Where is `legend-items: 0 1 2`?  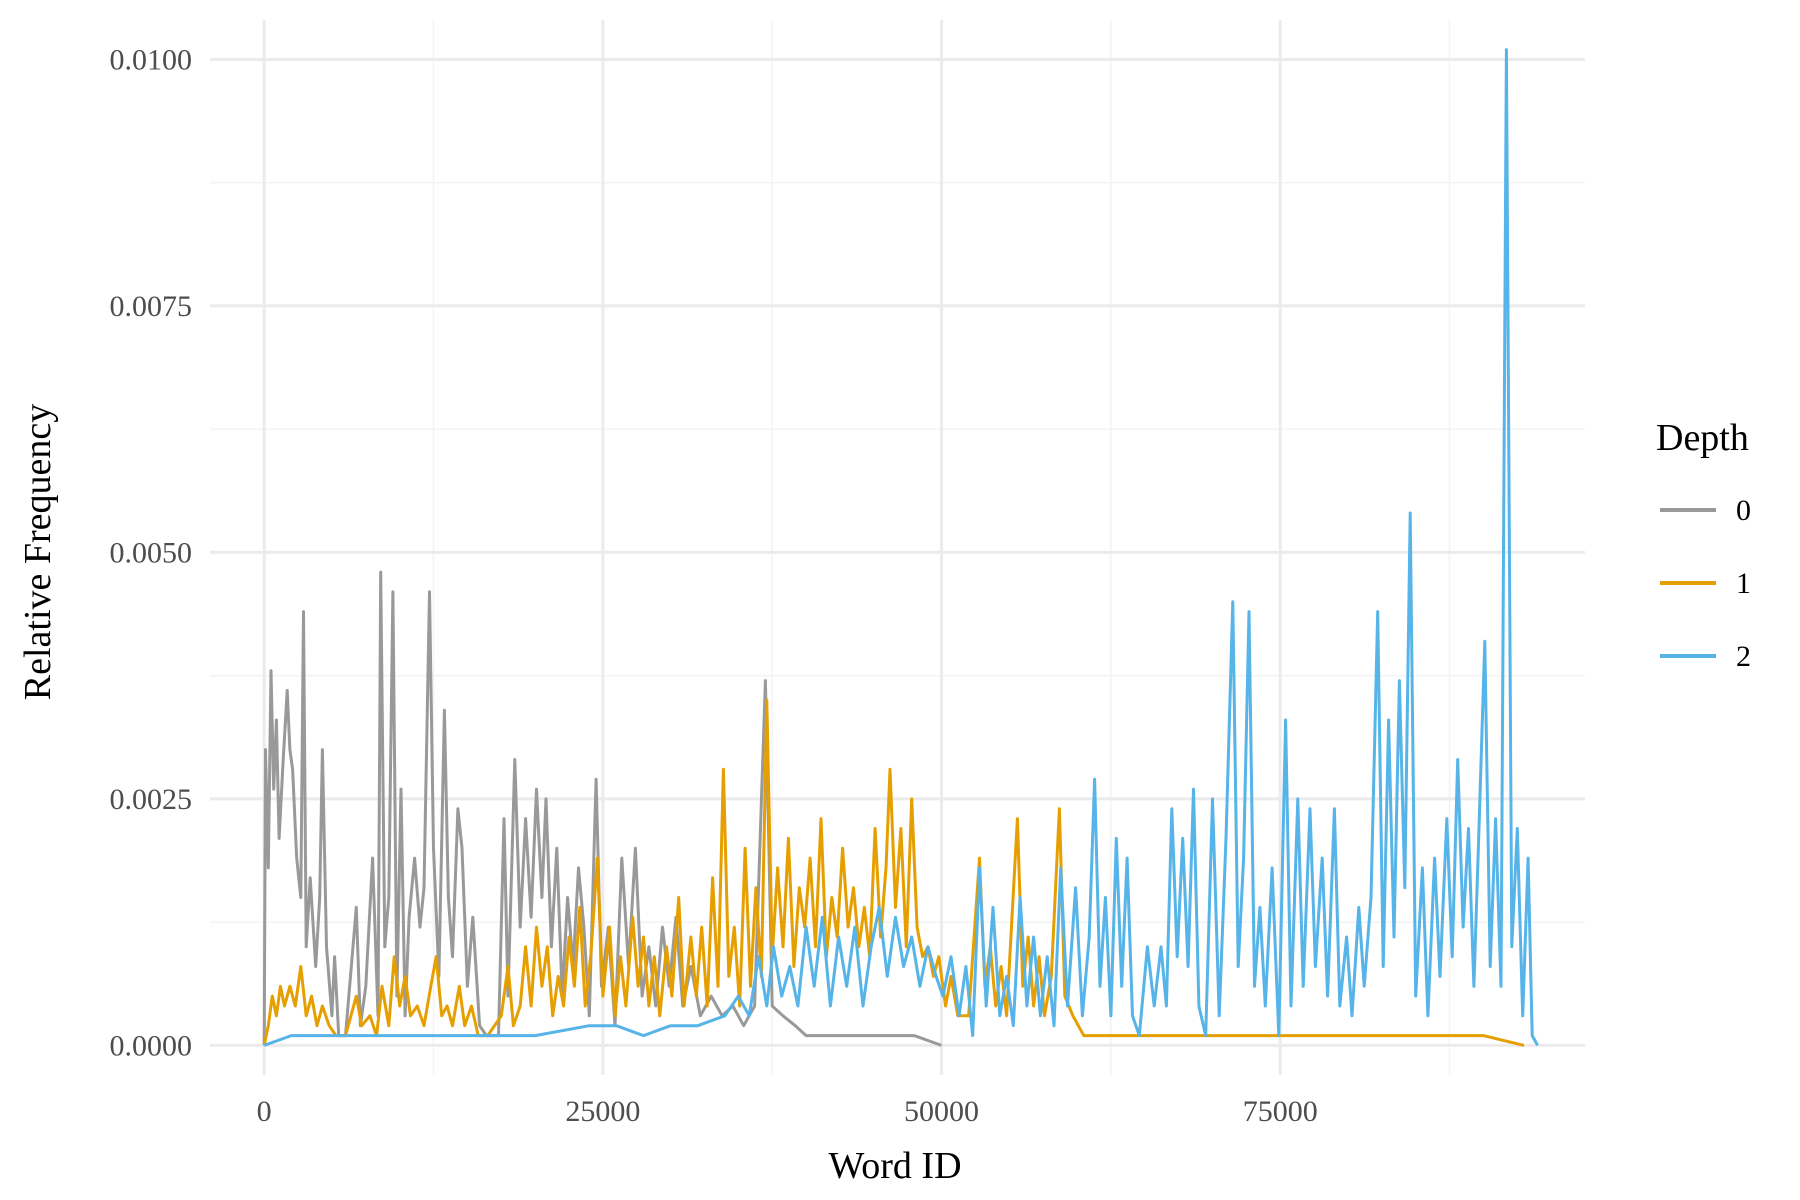 legend-items: 0 1 2 is located at coordinates (1705, 583).